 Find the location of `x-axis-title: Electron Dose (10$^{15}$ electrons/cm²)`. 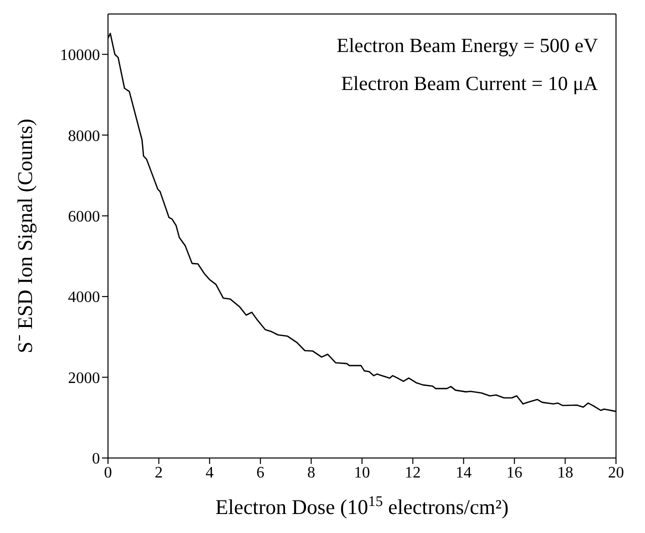

x-axis-title: Electron Dose (10$^{15}$ electrons/cm²) is located at coordinates (362, 506).